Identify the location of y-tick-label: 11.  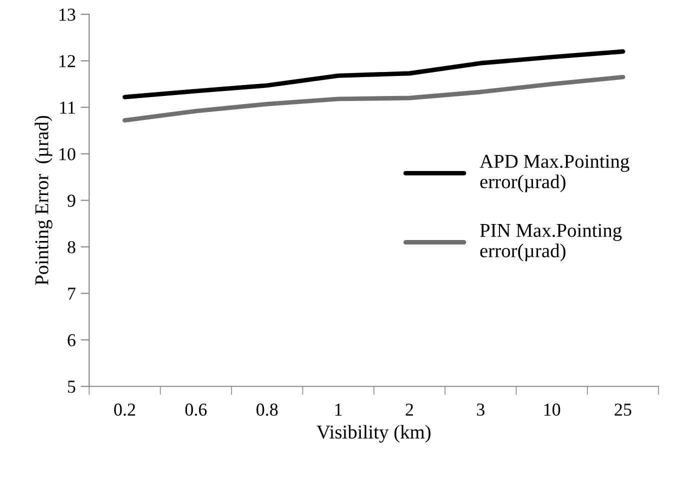
(67, 108).